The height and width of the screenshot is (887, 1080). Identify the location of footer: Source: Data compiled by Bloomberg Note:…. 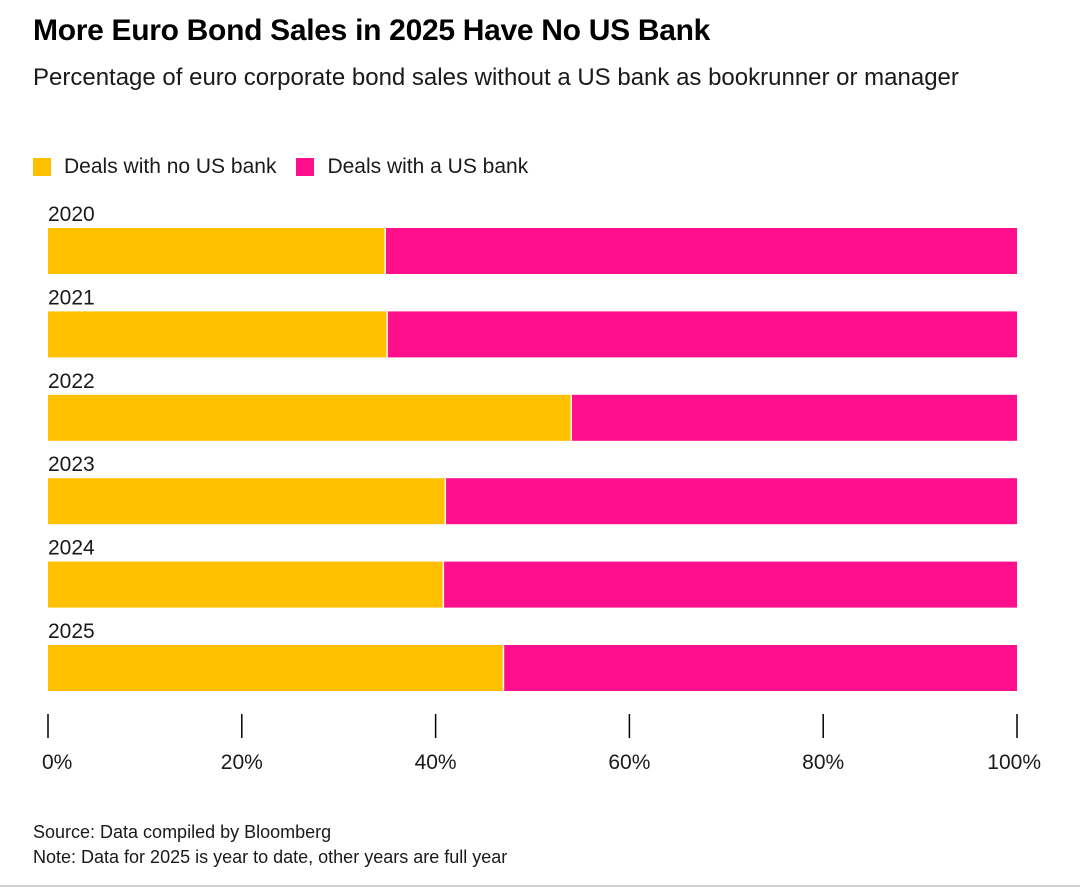
(270, 845).